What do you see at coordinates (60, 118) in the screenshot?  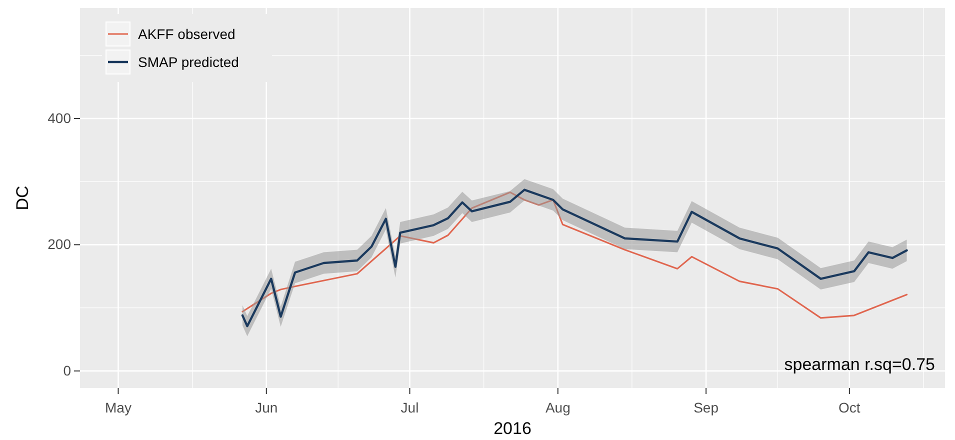 I see `y-tick-label: 400` at bounding box center [60, 118].